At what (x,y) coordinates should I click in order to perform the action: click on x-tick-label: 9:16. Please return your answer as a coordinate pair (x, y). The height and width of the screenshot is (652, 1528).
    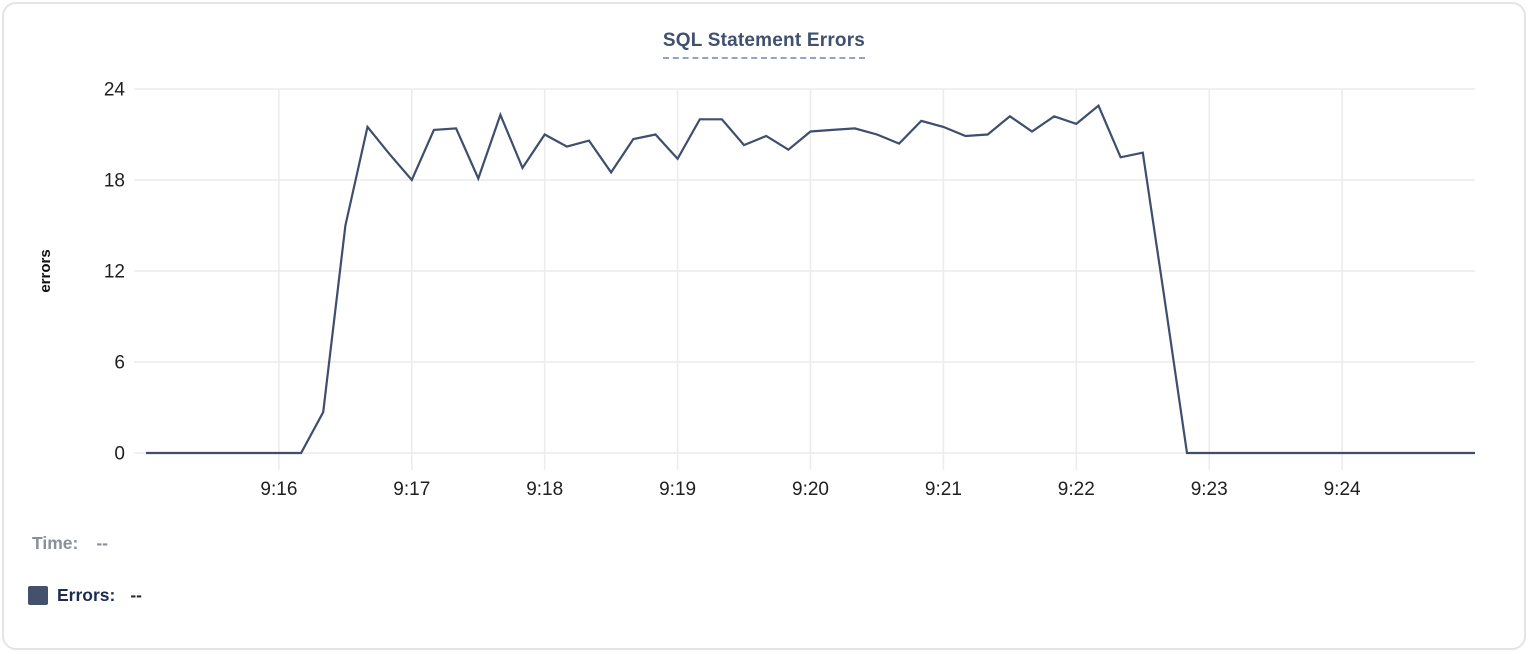
    Looking at the image, I should click on (278, 489).